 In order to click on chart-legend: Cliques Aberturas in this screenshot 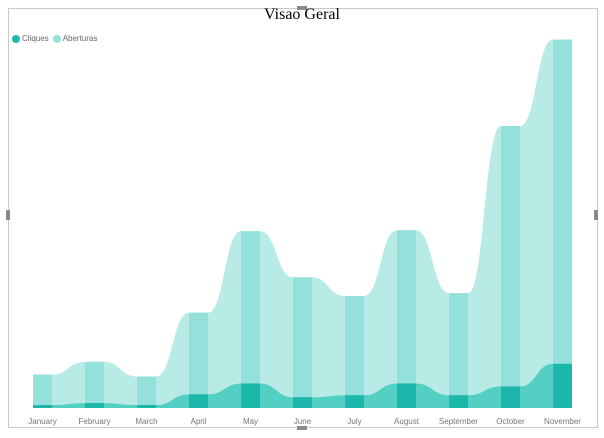, I will do `click(56, 38)`.